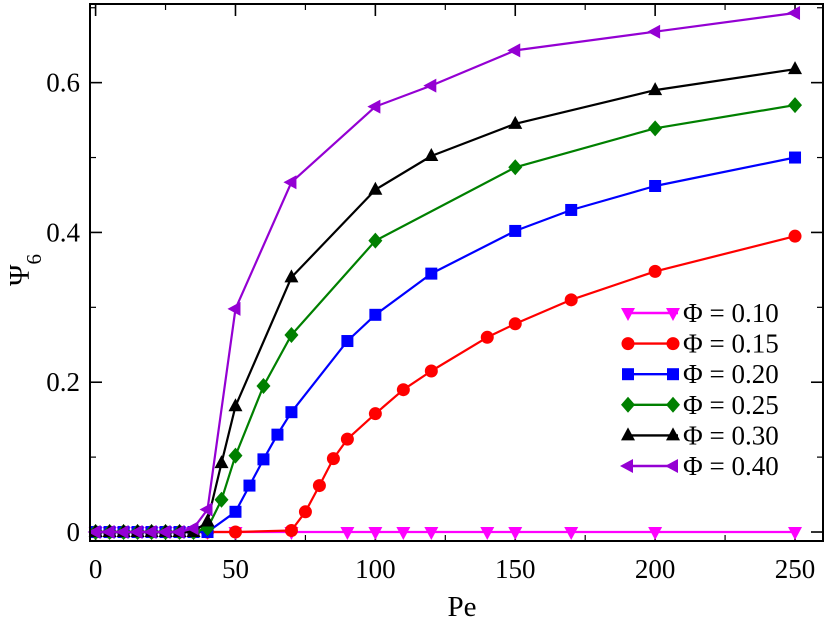  What do you see at coordinates (731, 405) in the screenshot?
I see `legend-label: Φ = 0.25` at bounding box center [731, 405].